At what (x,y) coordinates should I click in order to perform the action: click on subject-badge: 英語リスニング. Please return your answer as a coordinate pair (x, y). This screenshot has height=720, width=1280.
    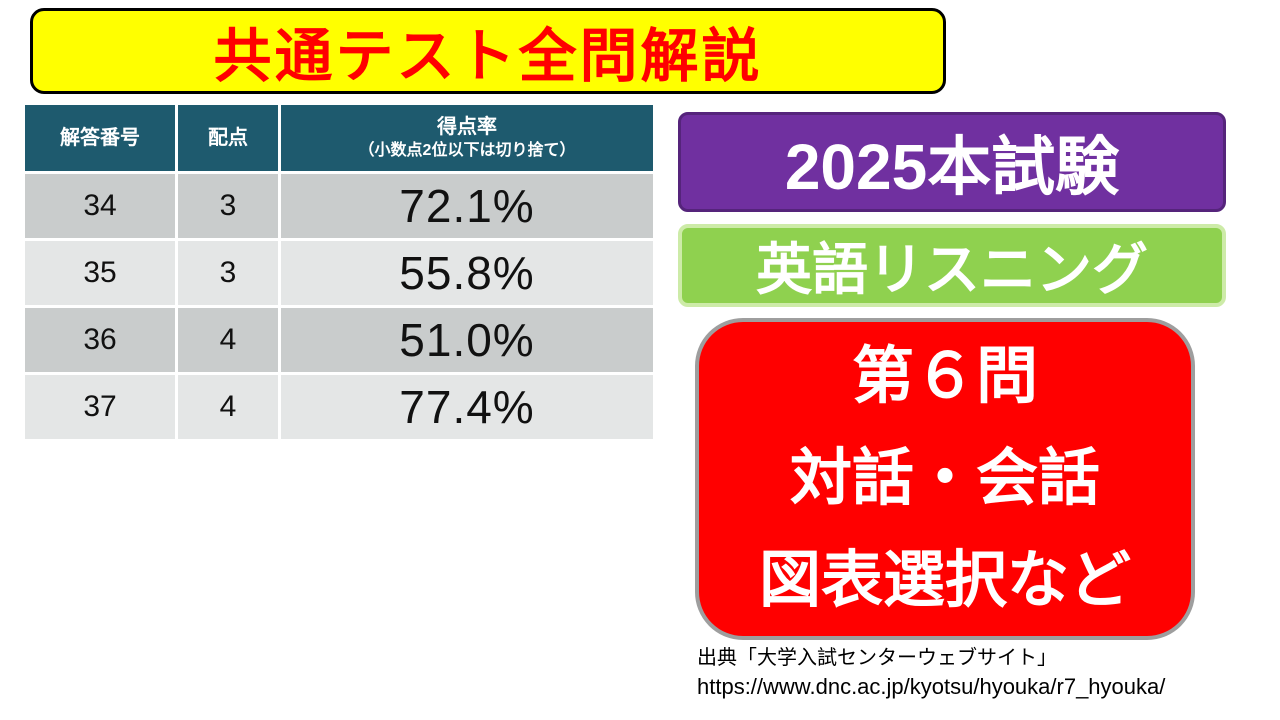
    Looking at the image, I should click on (952, 265).